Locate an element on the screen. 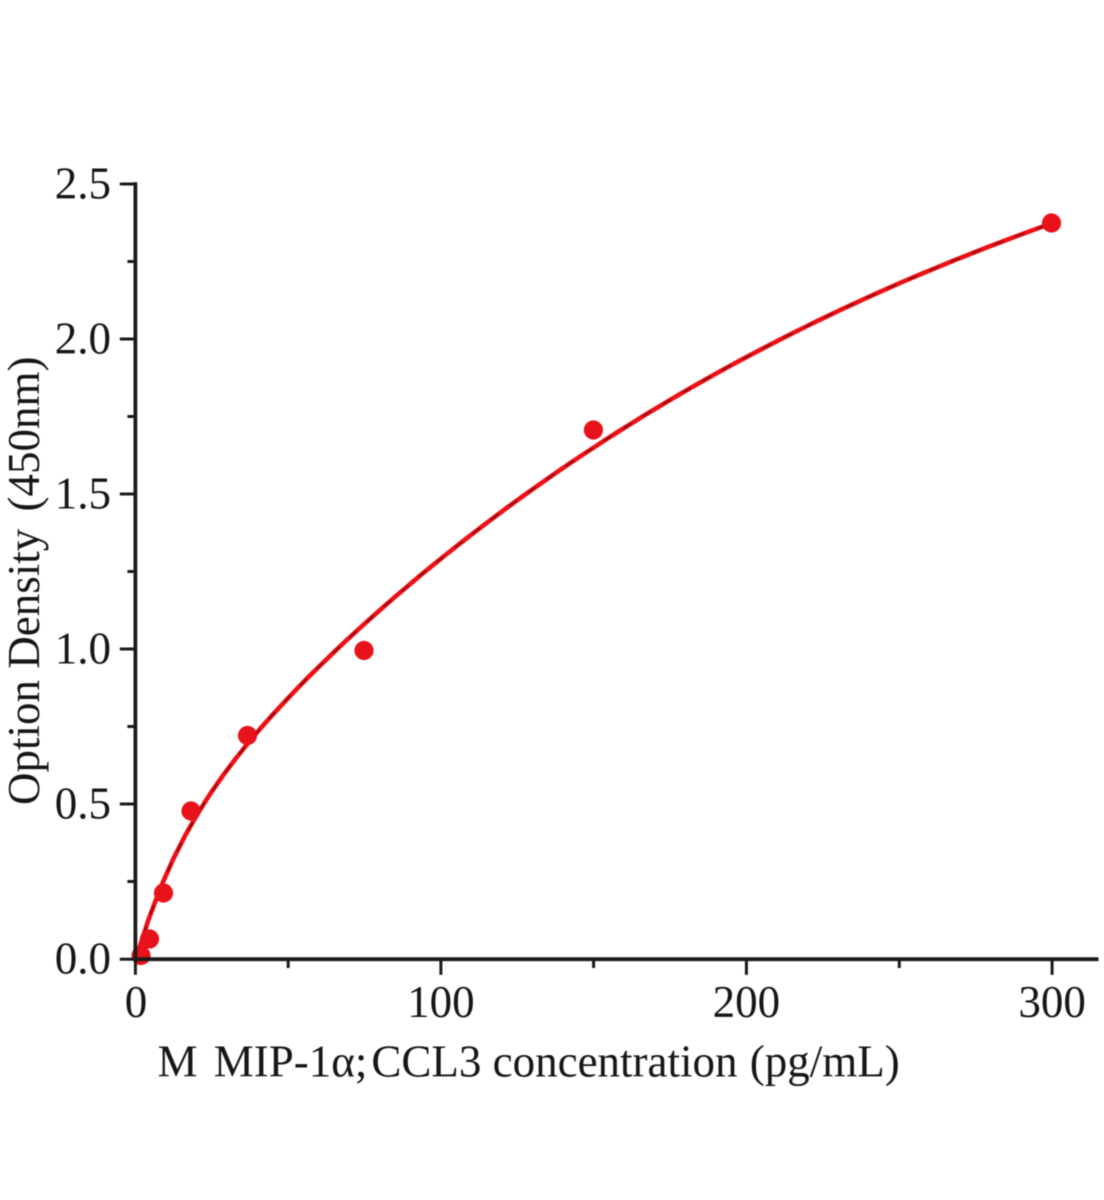  svg-text: 300 is located at coordinates (1052, 1002).